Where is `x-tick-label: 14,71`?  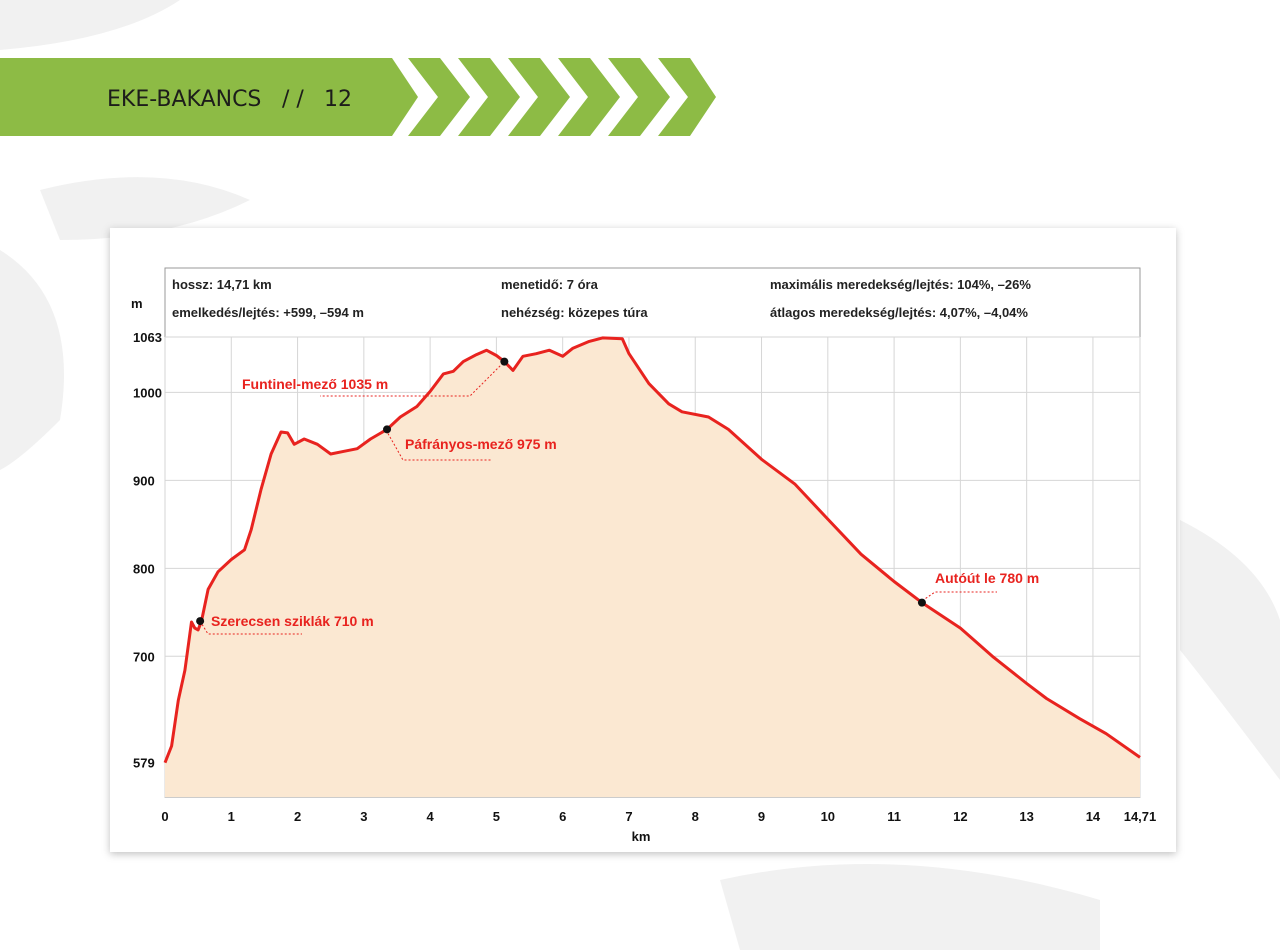
x-tick-label: 14,71 is located at coordinates (1140, 816).